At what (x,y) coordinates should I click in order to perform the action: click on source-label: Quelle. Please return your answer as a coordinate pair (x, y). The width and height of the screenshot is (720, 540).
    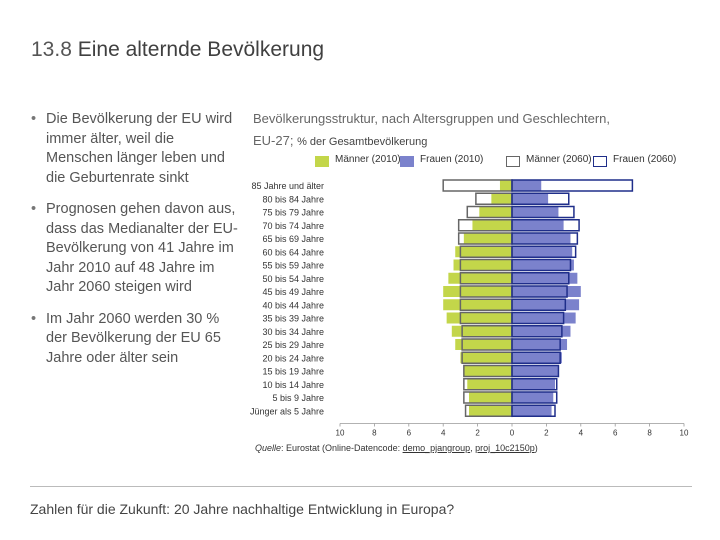
    Looking at the image, I should click on (268, 448).